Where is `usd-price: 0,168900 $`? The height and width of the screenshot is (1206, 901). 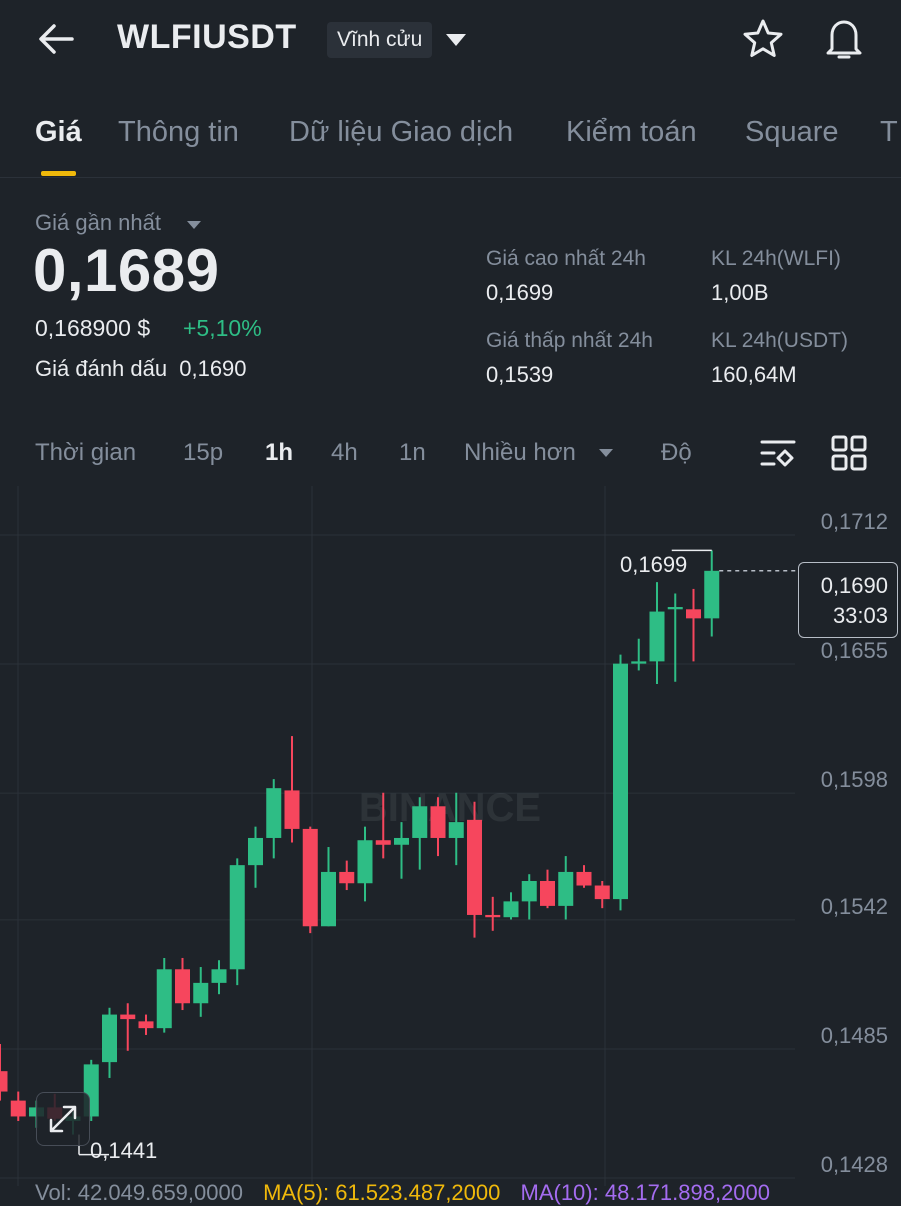 usd-price: 0,168900 $ is located at coordinates (93, 328).